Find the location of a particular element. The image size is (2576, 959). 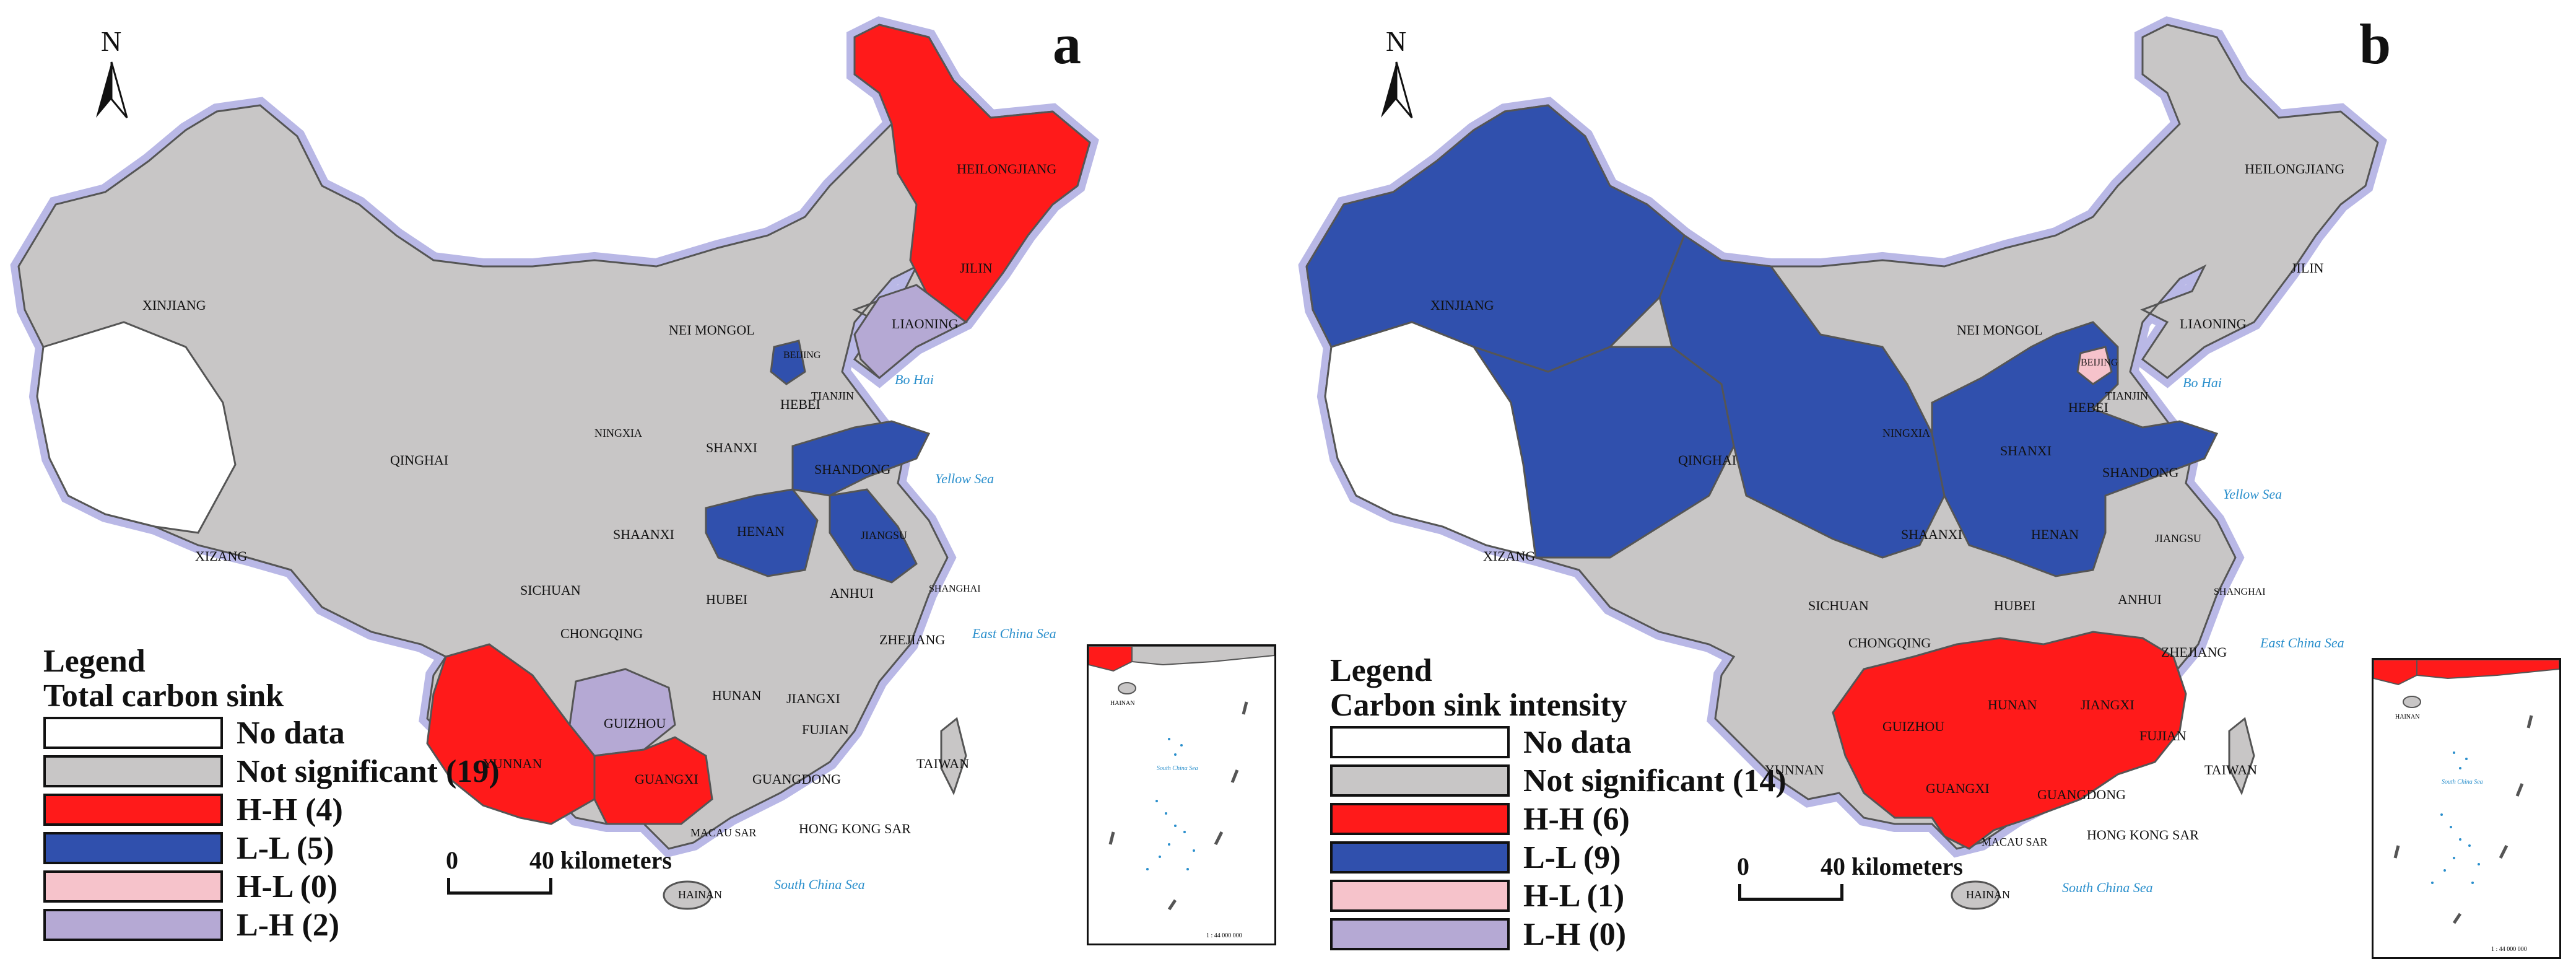

label-shandong: SHANDONG is located at coordinates (2140, 472).